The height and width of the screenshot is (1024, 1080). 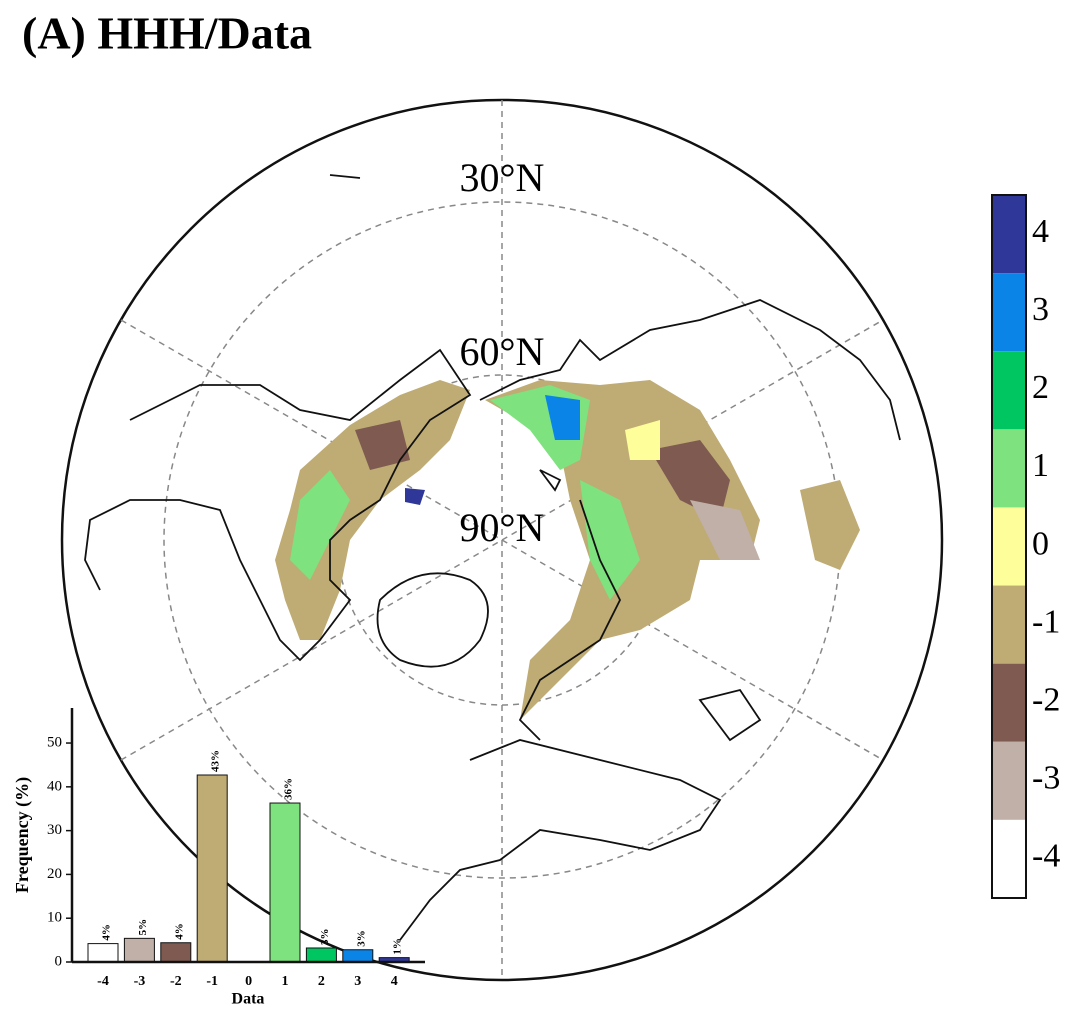 I want to click on x-tick-label: -3, so click(x=140, y=981).